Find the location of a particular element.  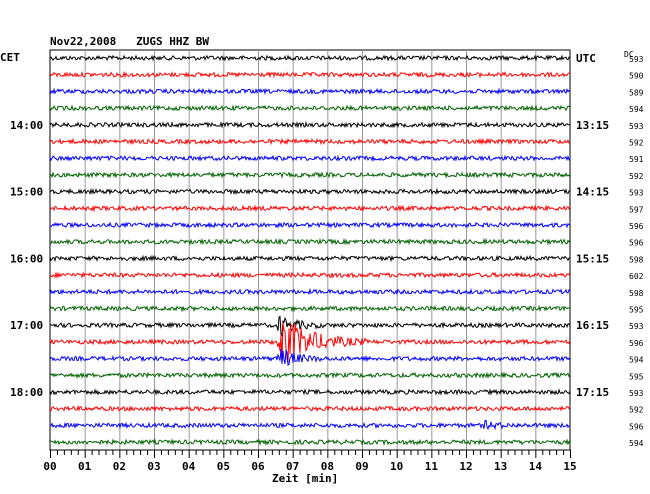

utc-time-label: 16:15 is located at coordinates (592, 325).